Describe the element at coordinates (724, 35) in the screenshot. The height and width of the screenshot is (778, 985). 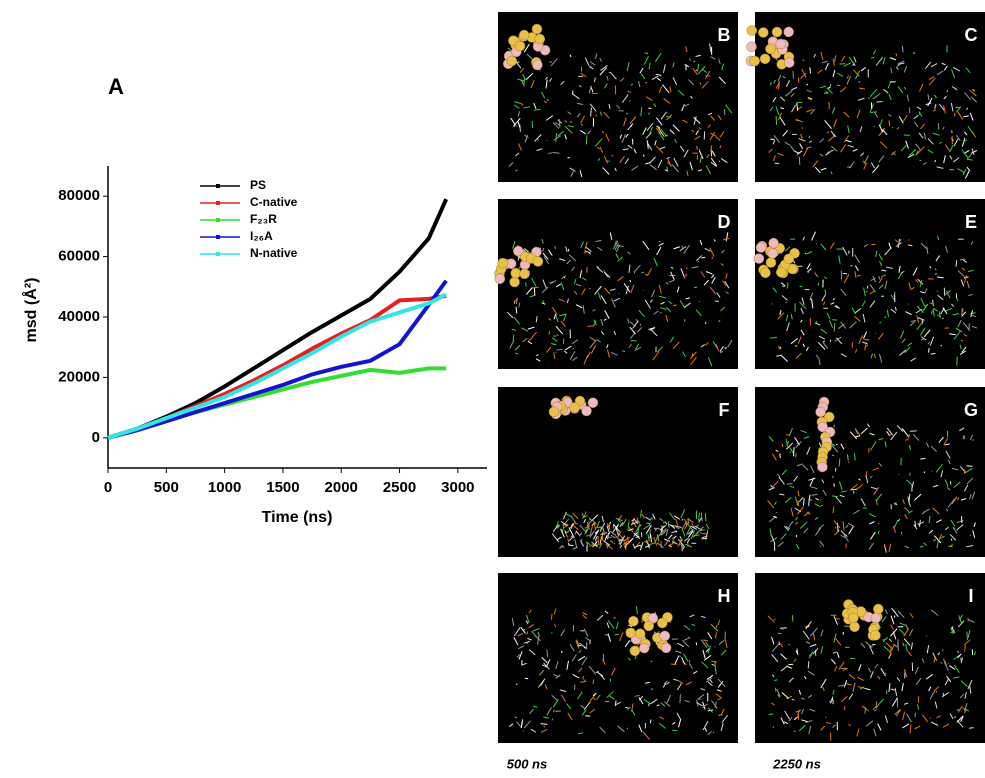
I see `panel-label: B` at that location.